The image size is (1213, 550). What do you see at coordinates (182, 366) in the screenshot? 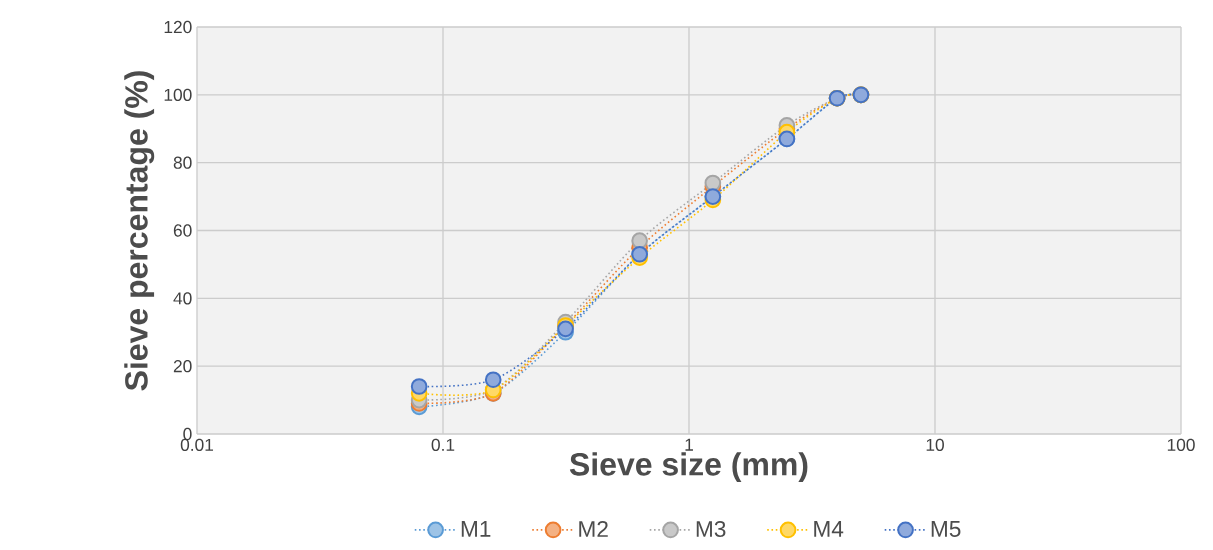
I see `y-tick-label: 20` at bounding box center [182, 366].